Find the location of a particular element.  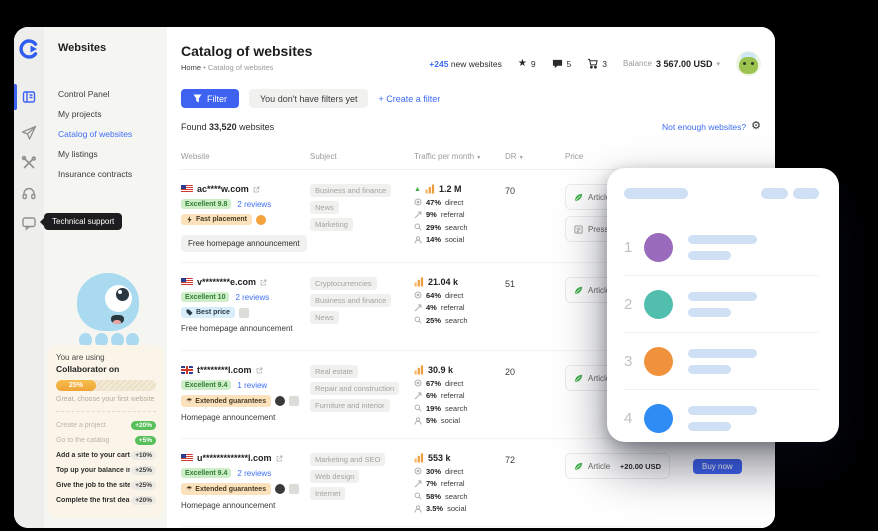

sidebar-item-control-panel: Control Panel is located at coordinates (84, 94).